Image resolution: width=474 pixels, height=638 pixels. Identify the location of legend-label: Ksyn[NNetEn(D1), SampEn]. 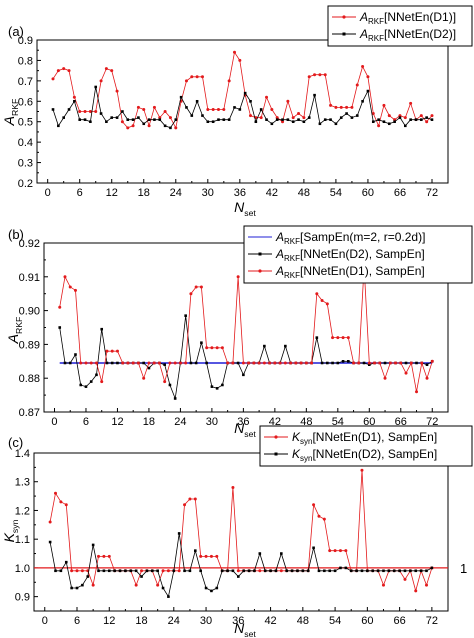
(364, 438).